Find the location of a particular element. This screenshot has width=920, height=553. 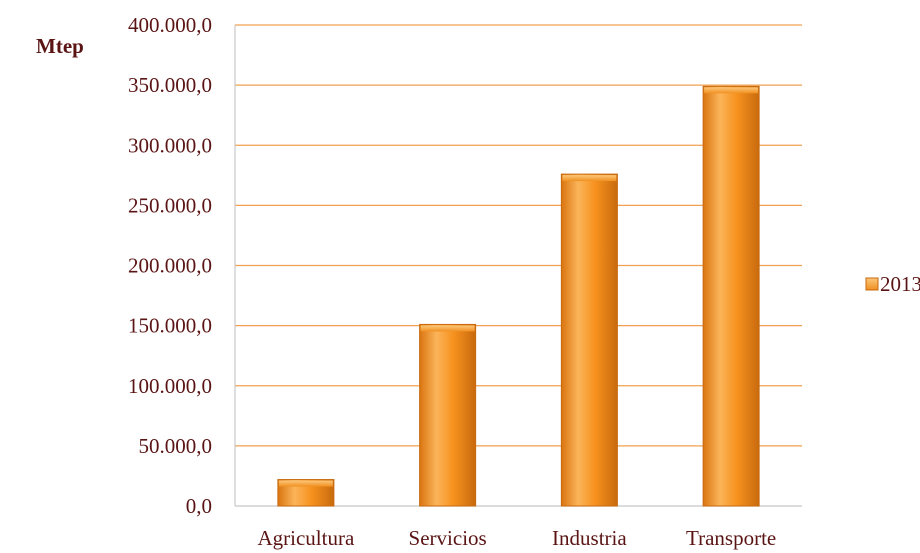

y-tick-label: 350.000,0 is located at coordinates (170, 85).